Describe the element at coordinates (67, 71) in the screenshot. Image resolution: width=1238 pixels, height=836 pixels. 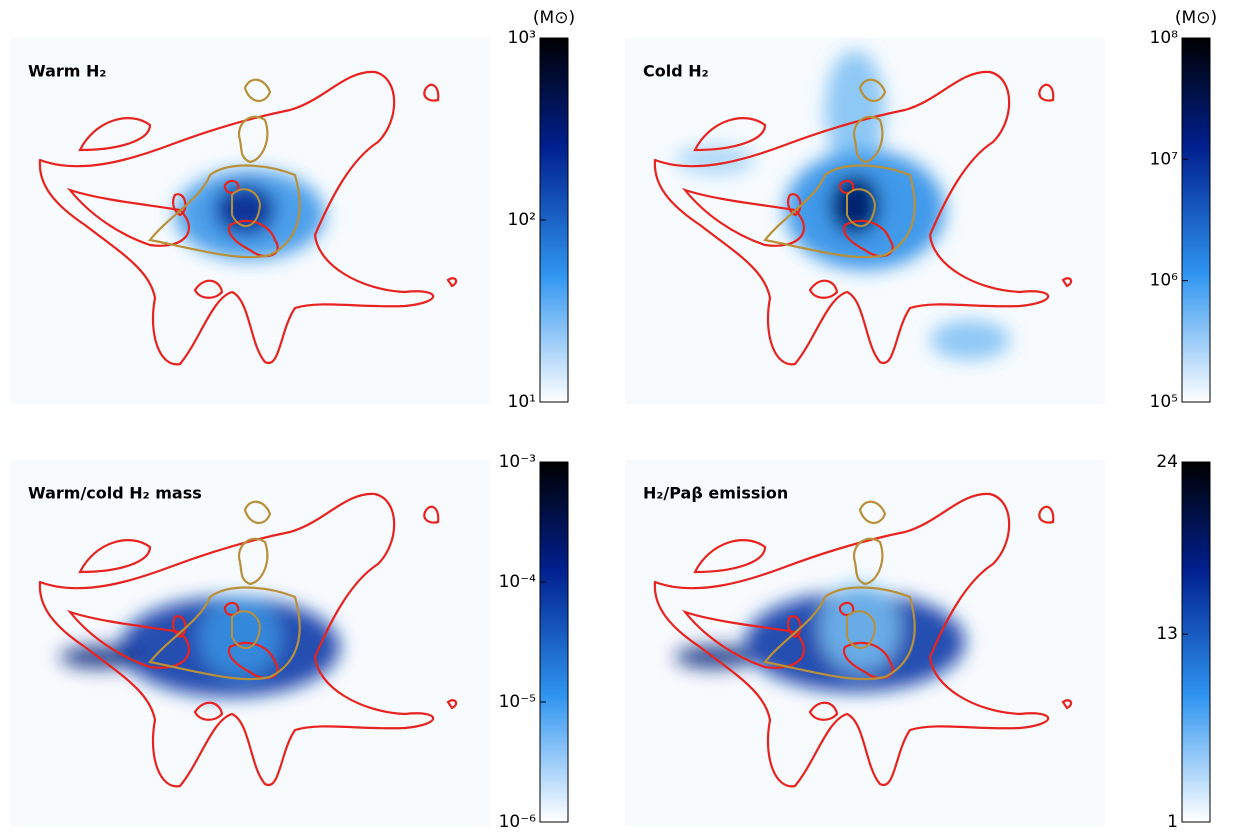
I see `panel-title: Warm H₂` at that location.